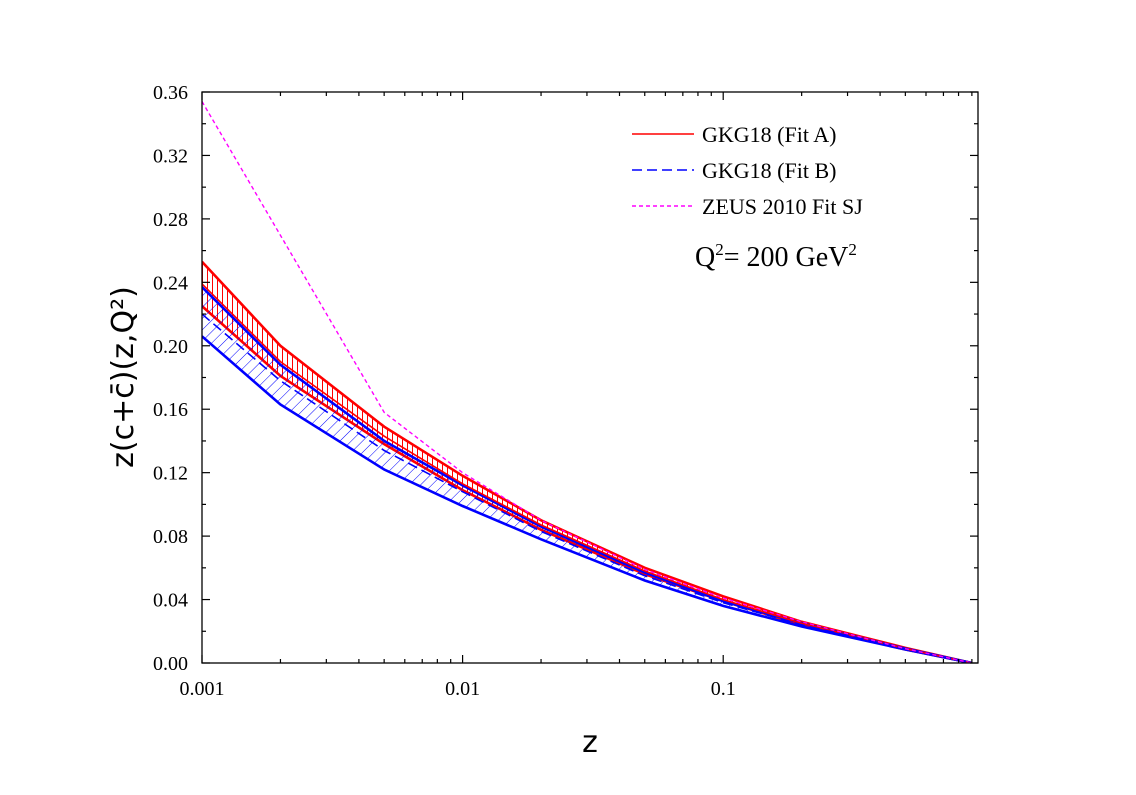  Describe the element at coordinates (782, 206) in the screenshot. I see `legend-label: ZEUS 2010 Fit SJ` at that location.